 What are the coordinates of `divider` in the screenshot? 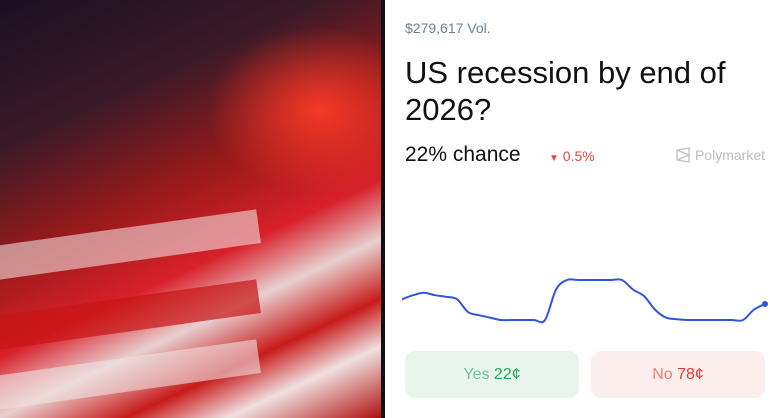 It's located at (383, 209).